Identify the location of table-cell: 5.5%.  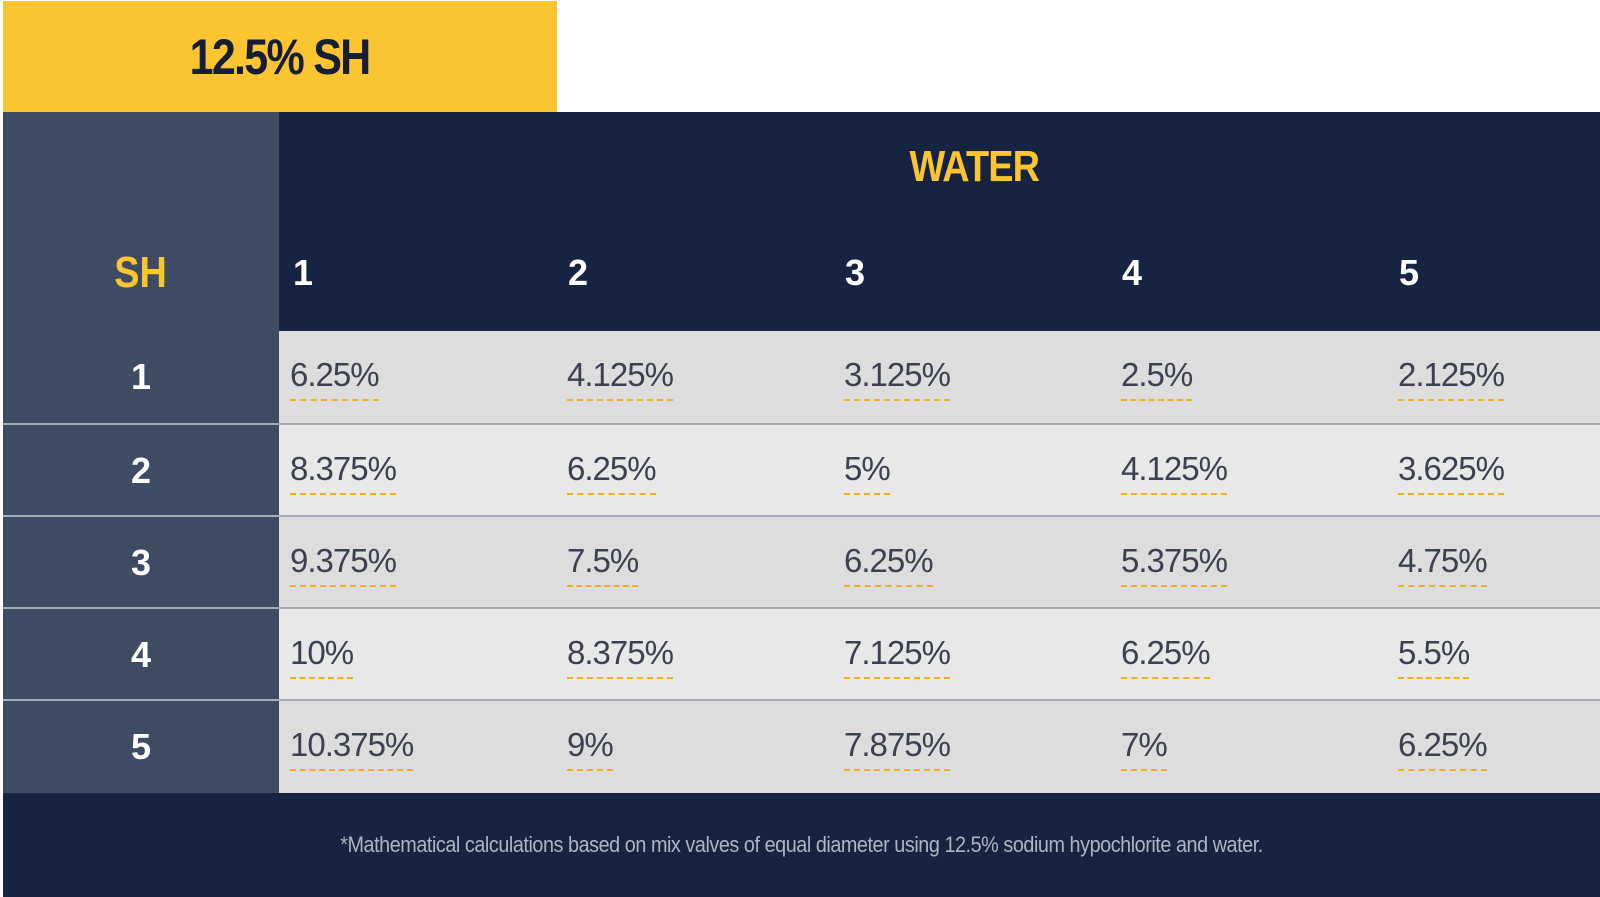
(1434, 657).